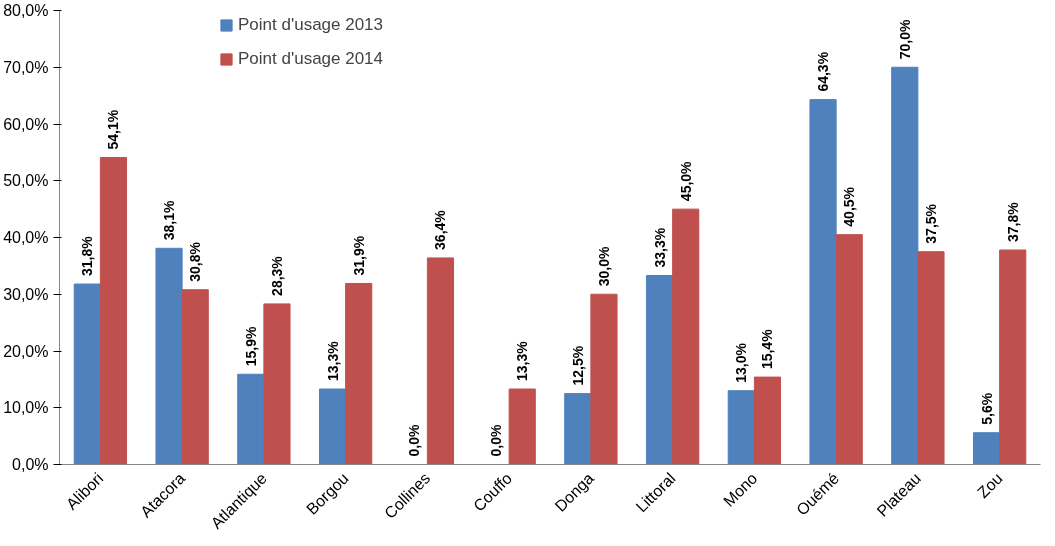 The width and height of the screenshot is (1055, 546). What do you see at coordinates (767, 349) in the screenshot?
I see `data-label: 15,4%` at bounding box center [767, 349].